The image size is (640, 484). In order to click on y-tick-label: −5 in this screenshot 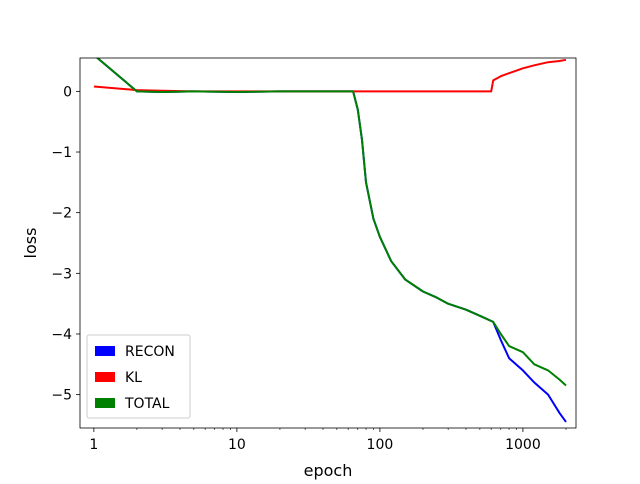, I will do `click(61, 396)`.